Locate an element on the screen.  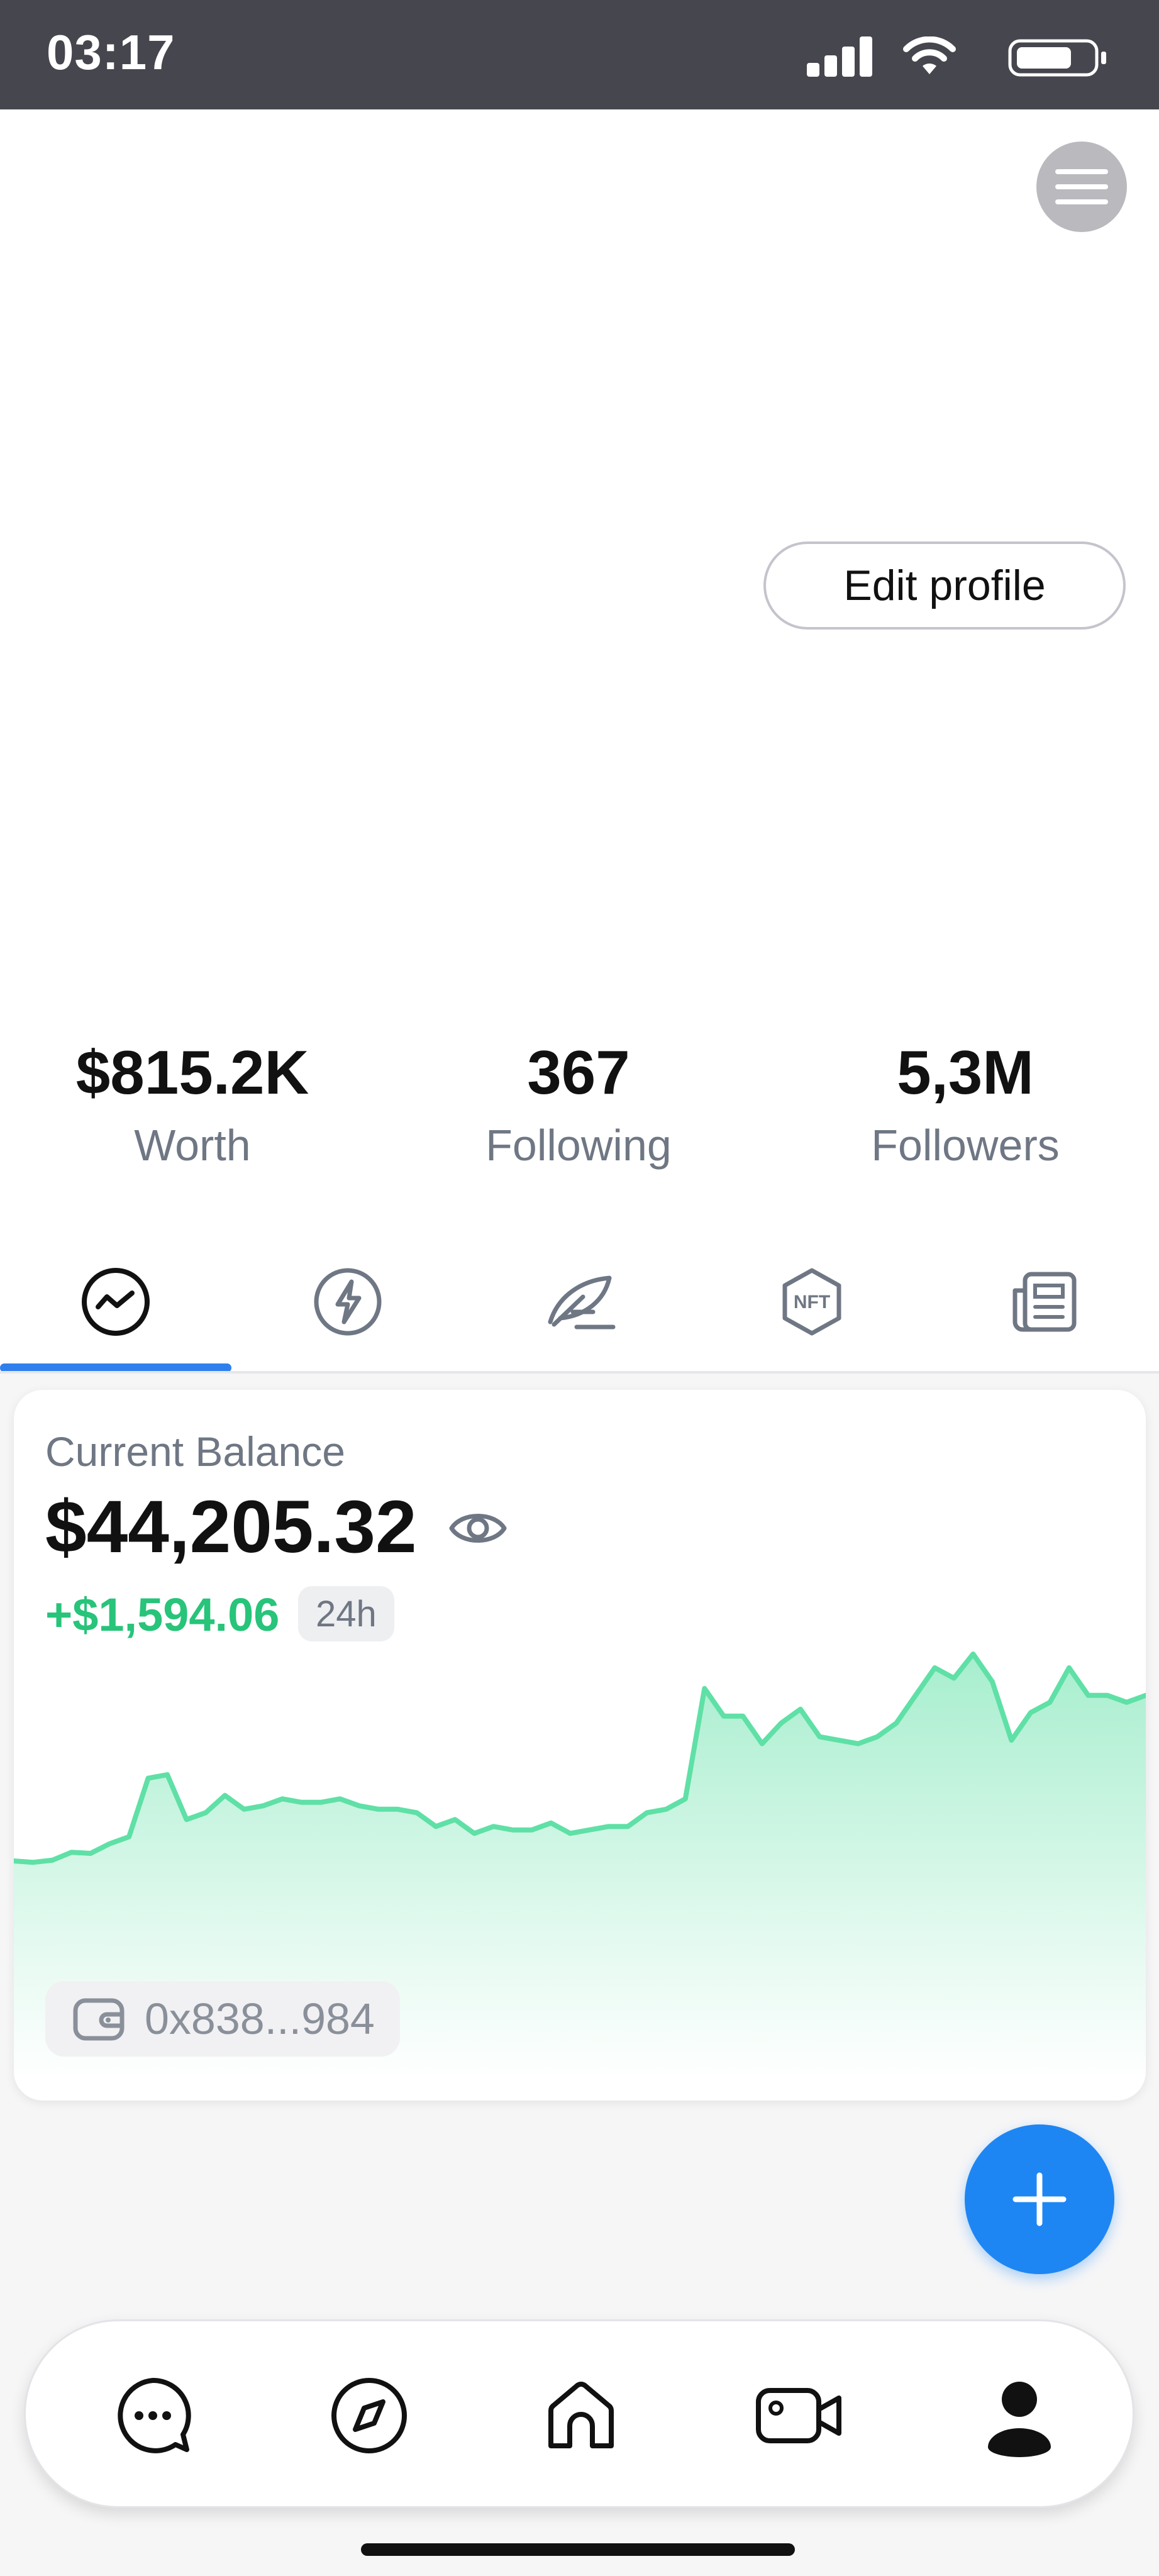
nav-explore is located at coordinates (369, 2415).